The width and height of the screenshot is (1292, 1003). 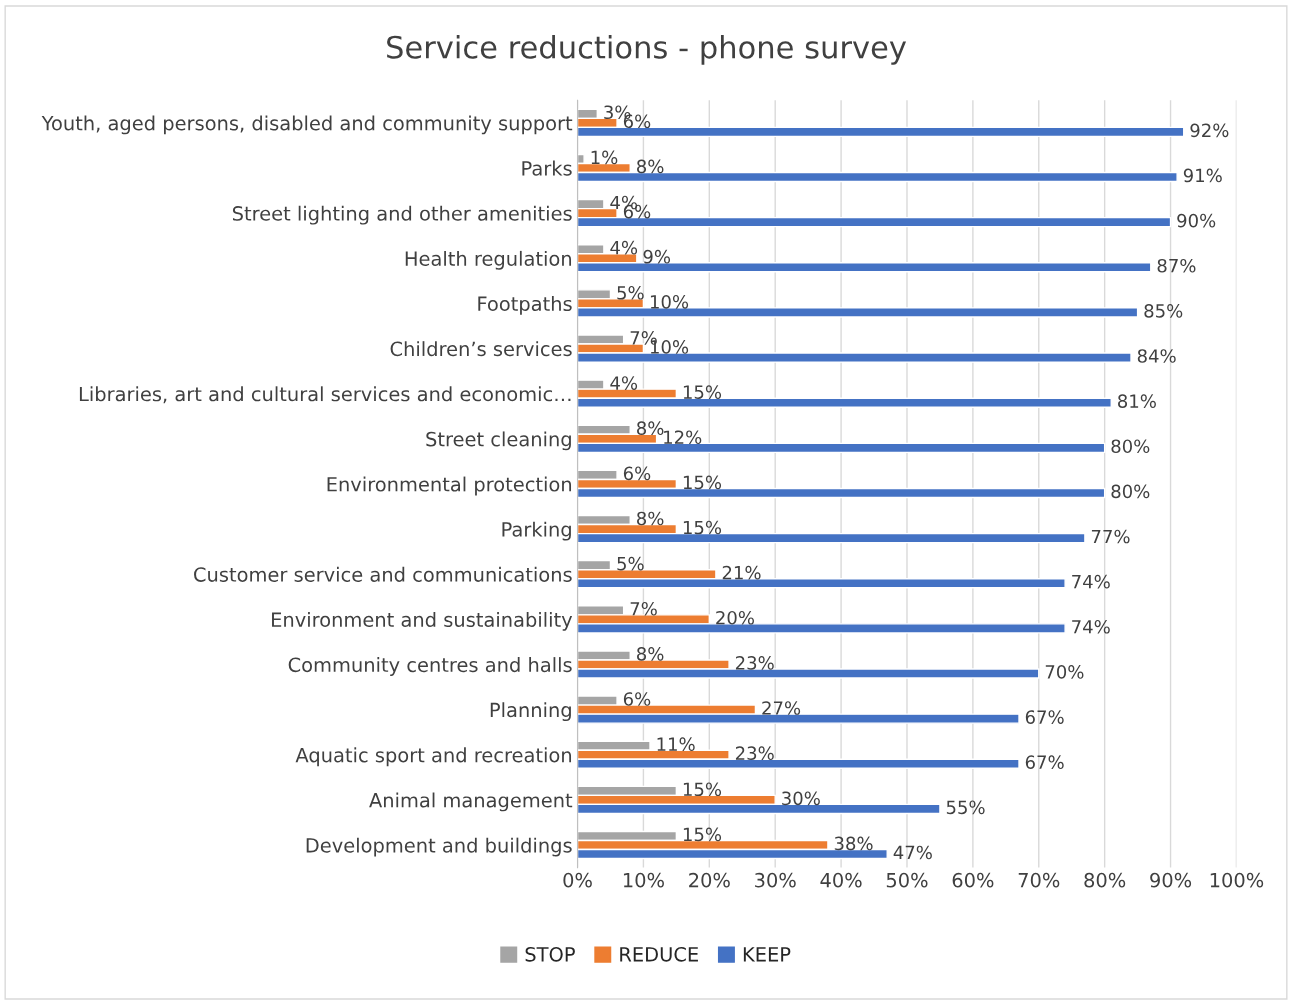 I want to click on y-tick-label: Customer service and communications, so click(x=383, y=574).